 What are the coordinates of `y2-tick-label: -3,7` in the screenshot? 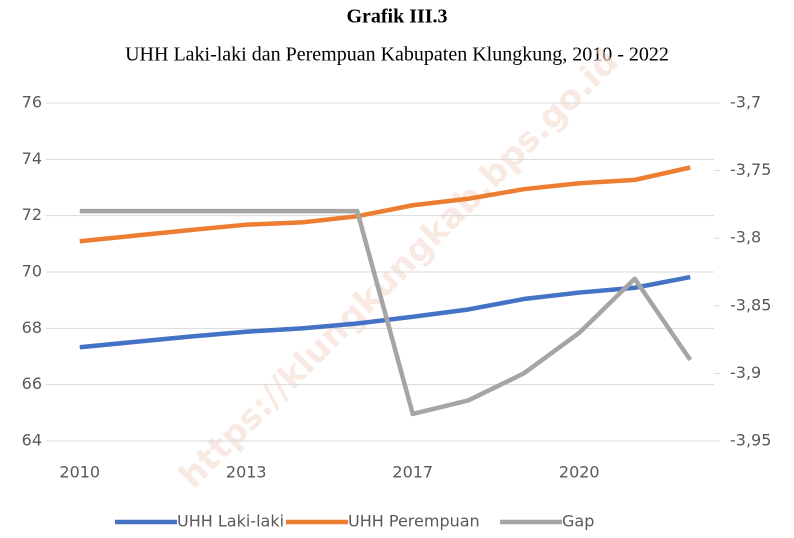 It's located at (745, 102).